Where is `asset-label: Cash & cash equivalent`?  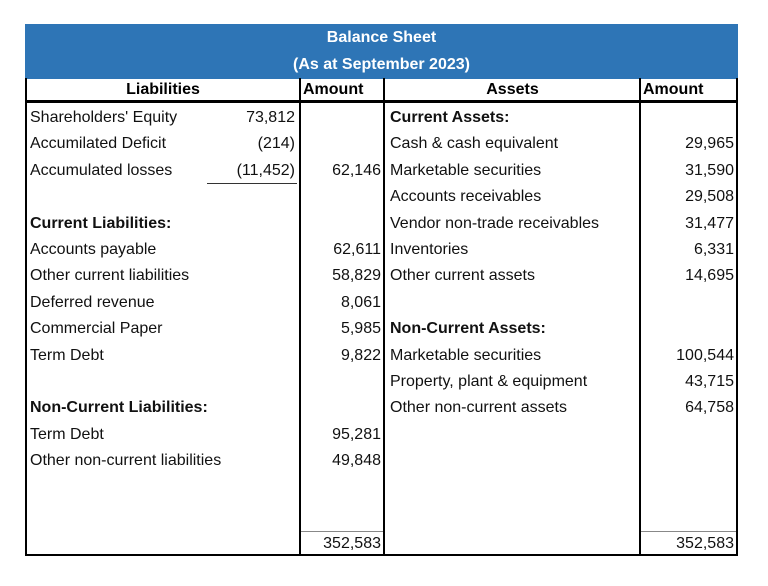 asset-label: Cash & cash equivalent is located at coordinates (474, 144).